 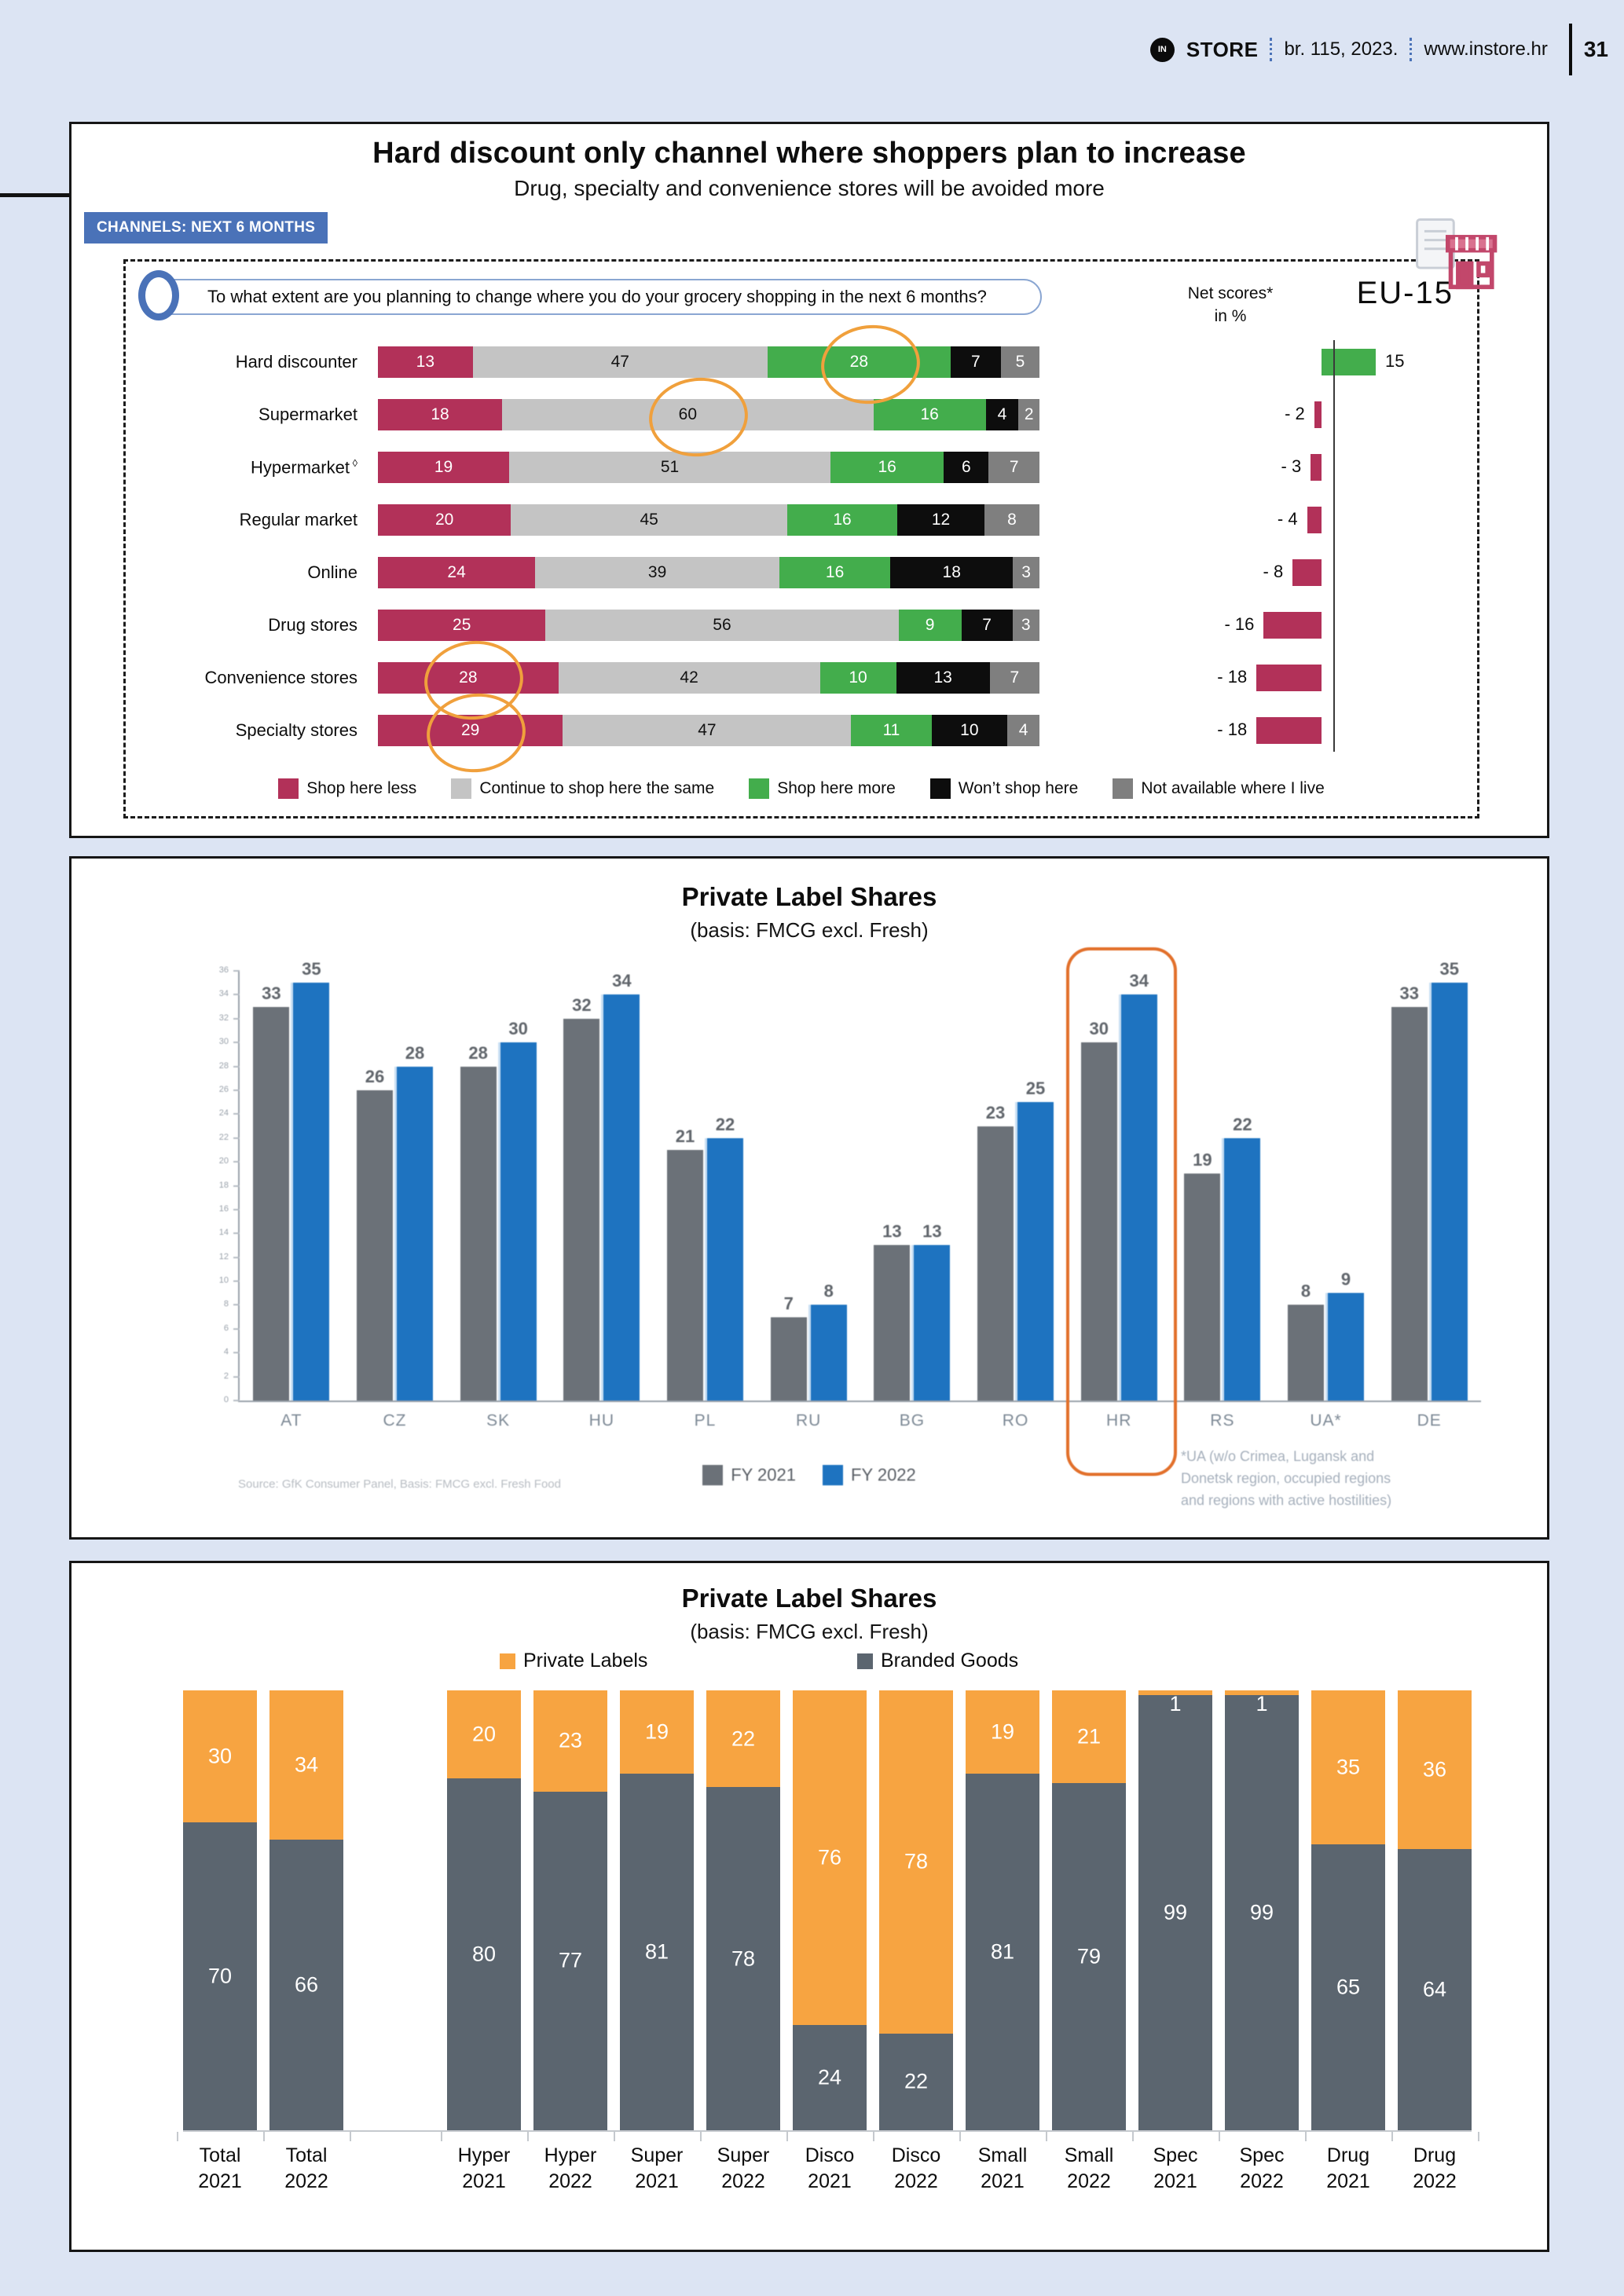 I want to click on segment-value: 9, so click(x=930, y=625).